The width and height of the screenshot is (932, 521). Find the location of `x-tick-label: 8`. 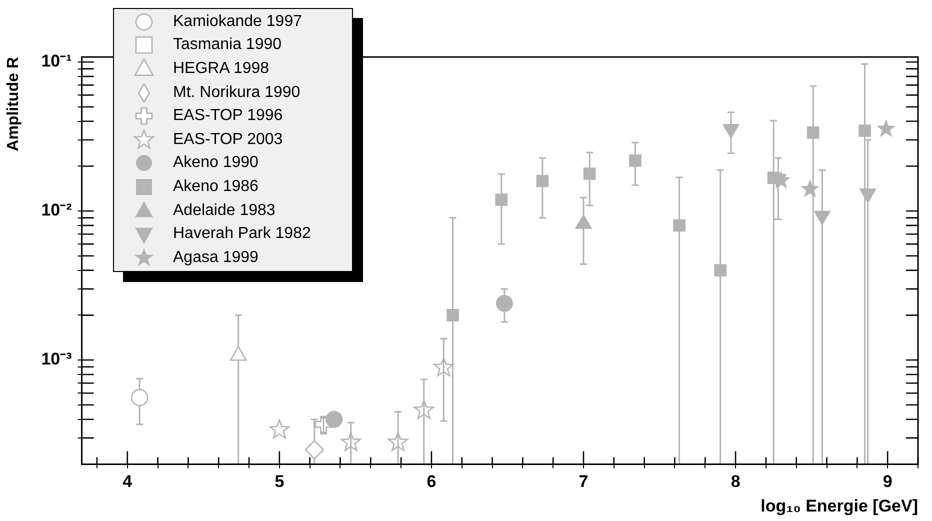

x-tick-label: 8 is located at coordinates (735, 482).